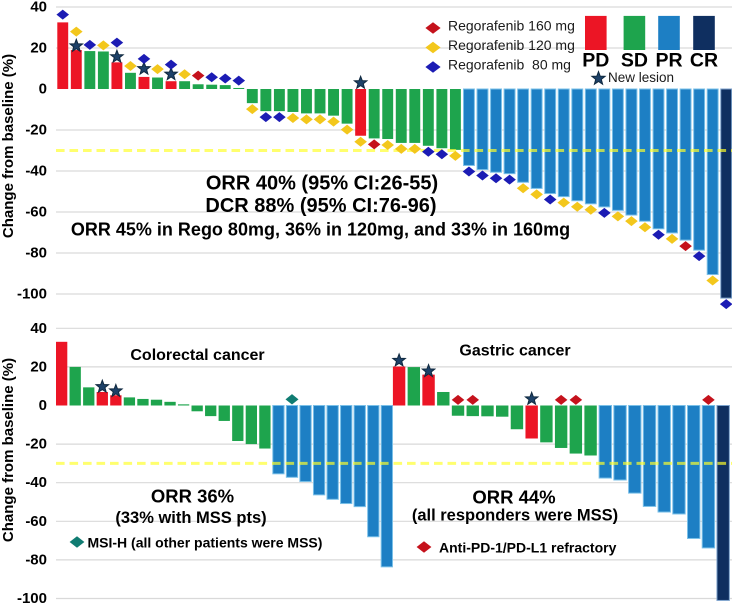 The height and width of the screenshot is (606, 732). What do you see at coordinates (320, 206) in the screenshot?
I see `svg-text: DCR 88% (95% CI:76-96)` at bounding box center [320, 206].